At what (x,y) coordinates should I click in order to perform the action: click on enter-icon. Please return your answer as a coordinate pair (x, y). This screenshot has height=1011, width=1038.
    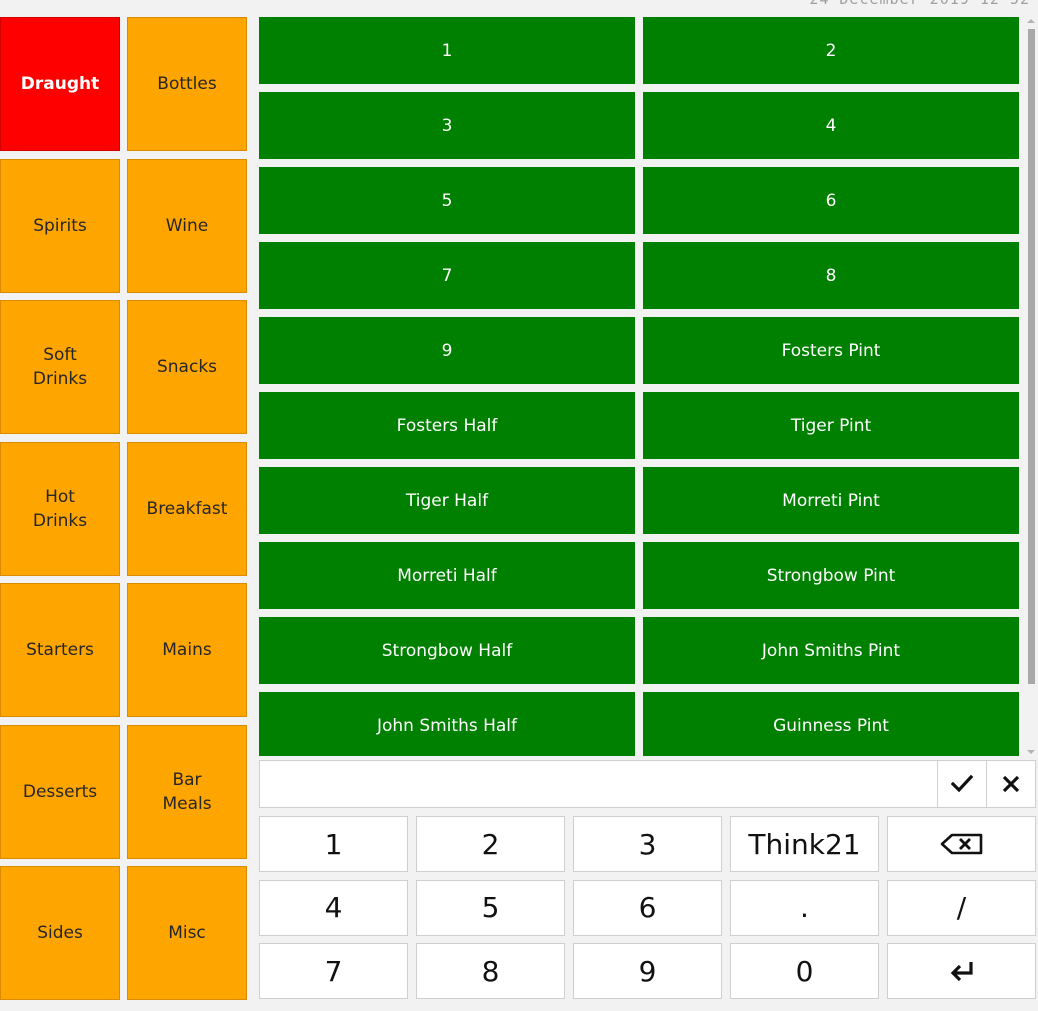
    Looking at the image, I should click on (961, 972).